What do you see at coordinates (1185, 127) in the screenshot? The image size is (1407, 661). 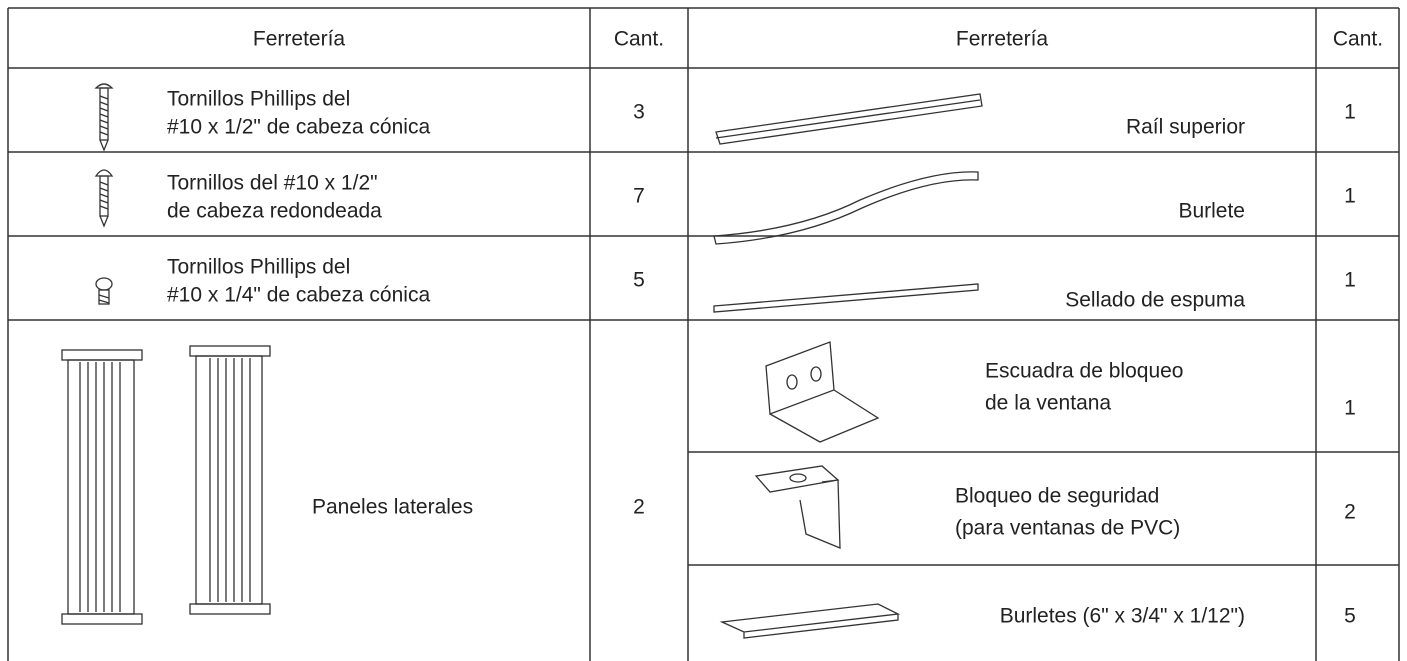 I see `item-label: Raíl superior` at bounding box center [1185, 127].